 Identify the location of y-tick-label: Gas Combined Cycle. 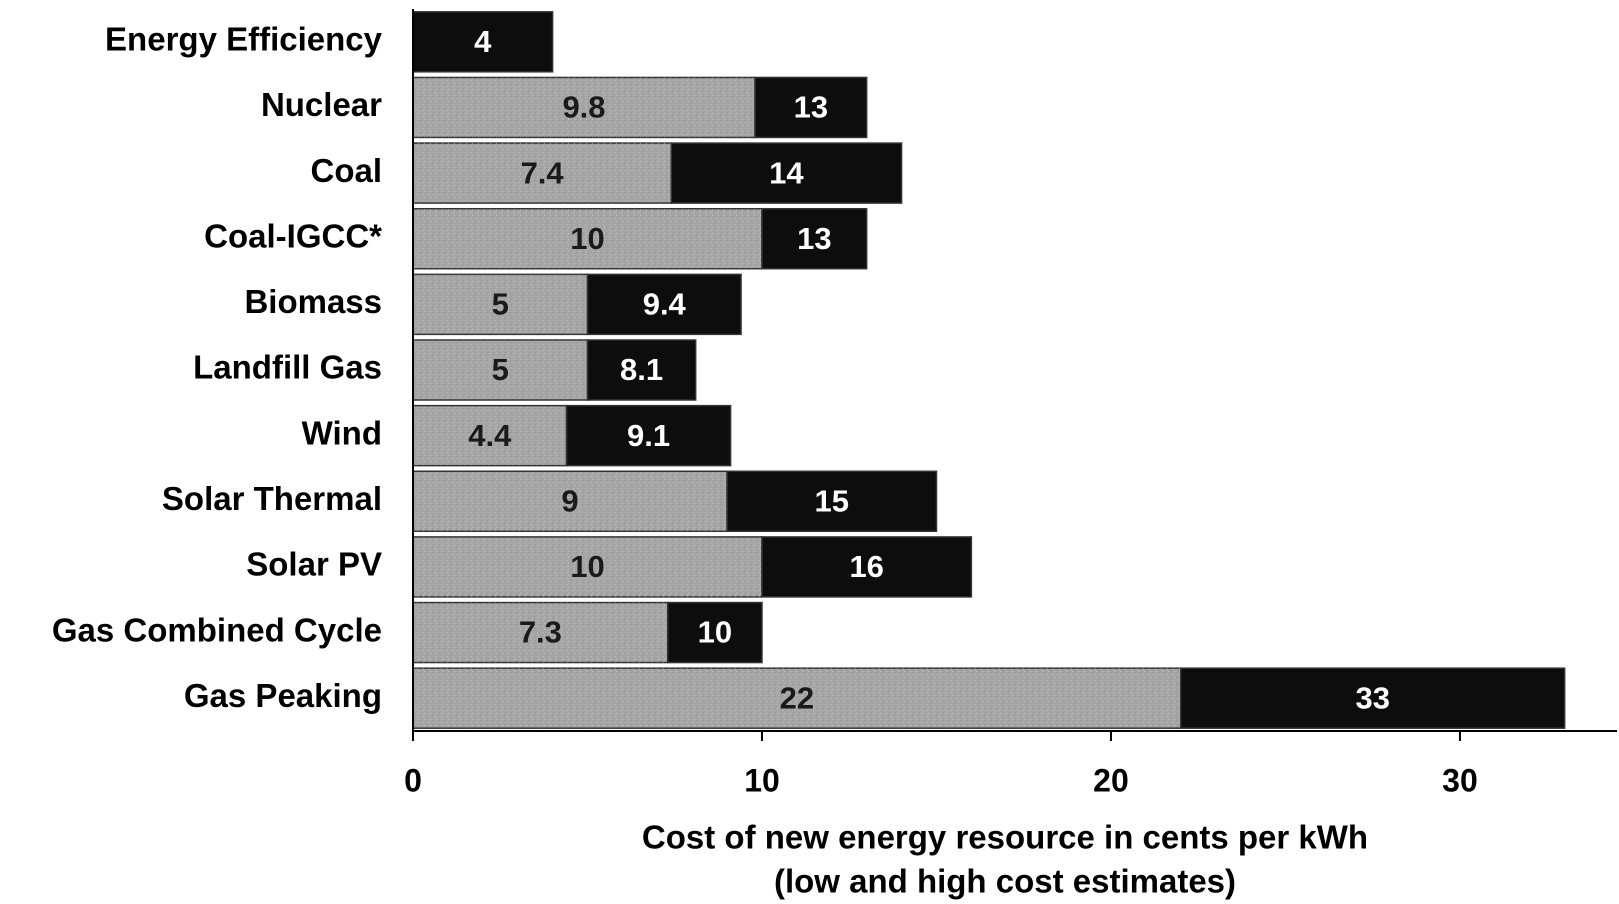
(217, 629).